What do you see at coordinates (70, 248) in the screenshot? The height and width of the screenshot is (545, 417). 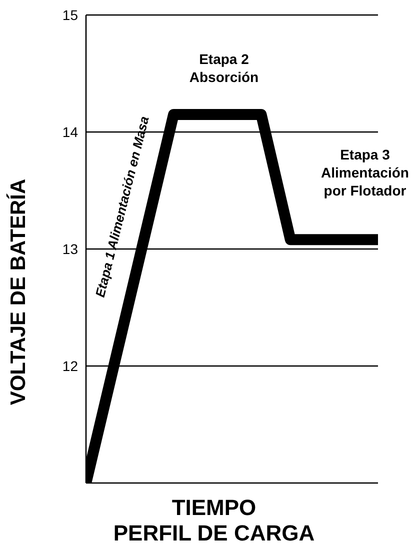 I see `y-tick-label: 13` at bounding box center [70, 248].